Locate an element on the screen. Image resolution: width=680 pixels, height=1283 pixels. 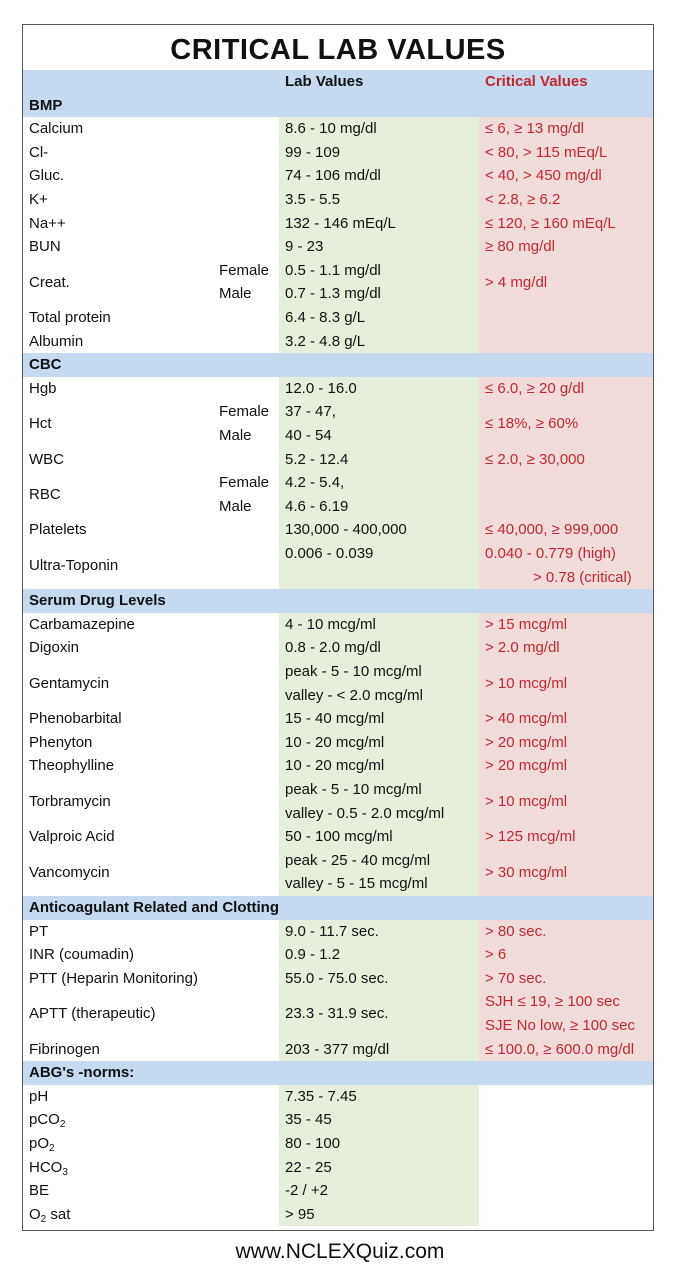
critical-value: ≤ 120, ≥ 160 mEq/L is located at coordinates (550, 223).